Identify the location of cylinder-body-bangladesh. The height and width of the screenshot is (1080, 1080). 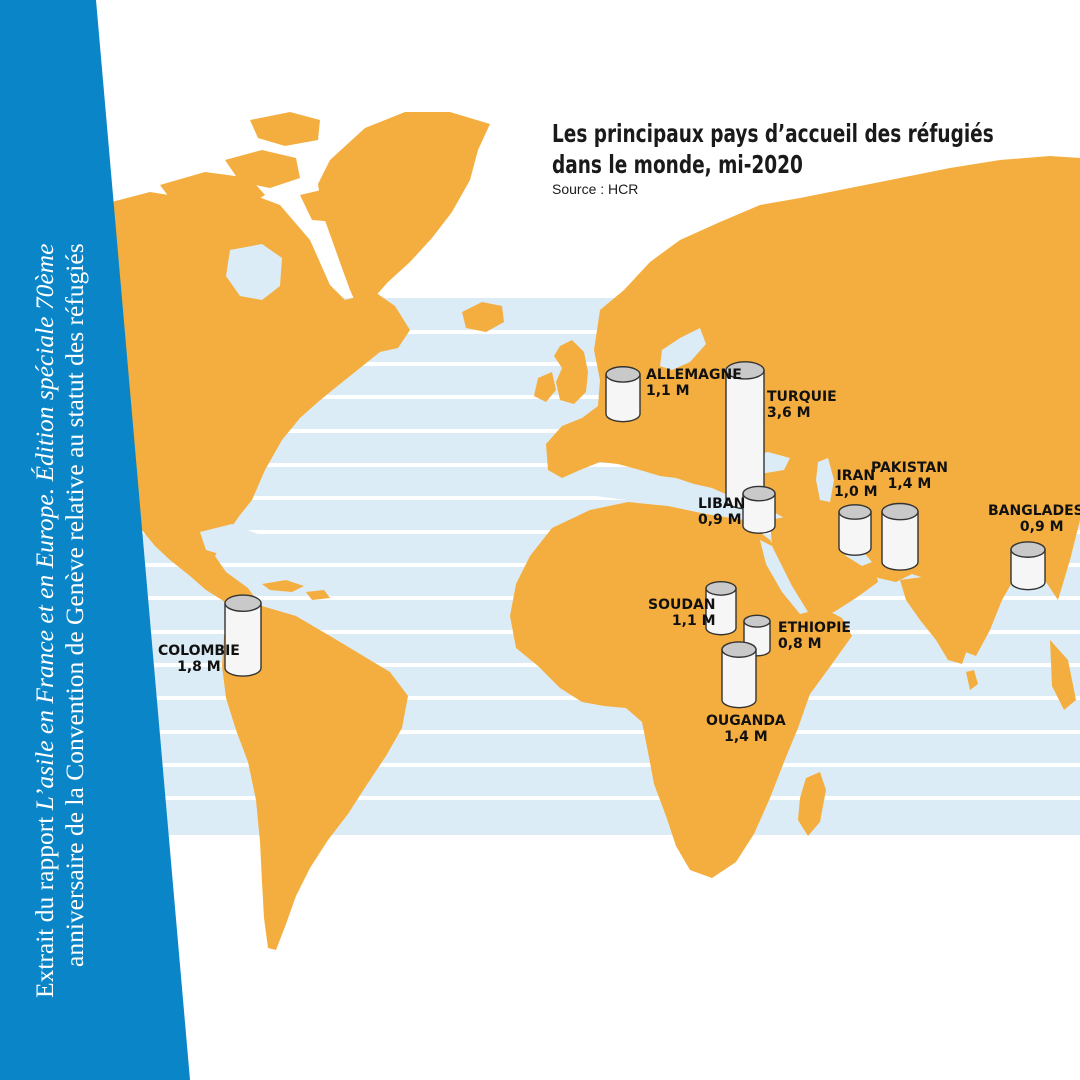
(1028, 569).